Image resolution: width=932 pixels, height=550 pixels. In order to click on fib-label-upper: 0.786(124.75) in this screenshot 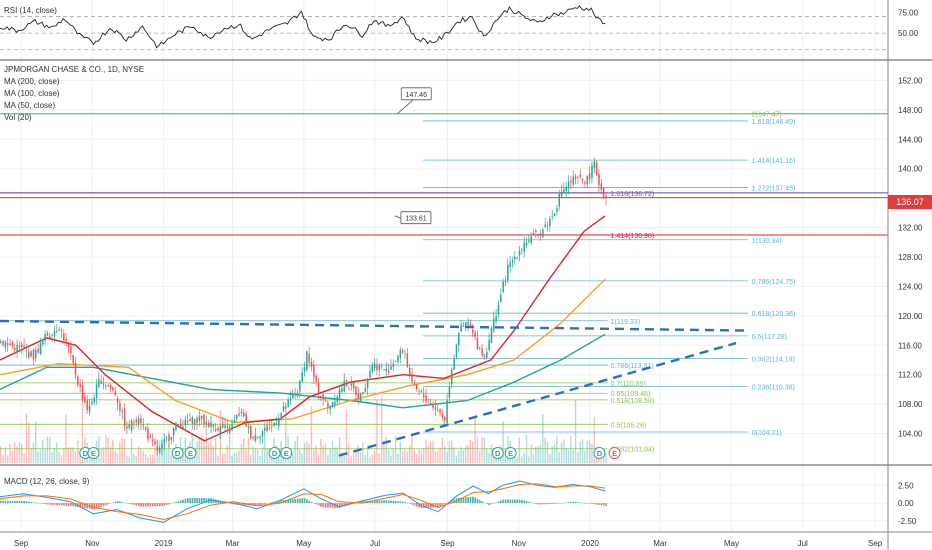, I will do `click(774, 282)`.